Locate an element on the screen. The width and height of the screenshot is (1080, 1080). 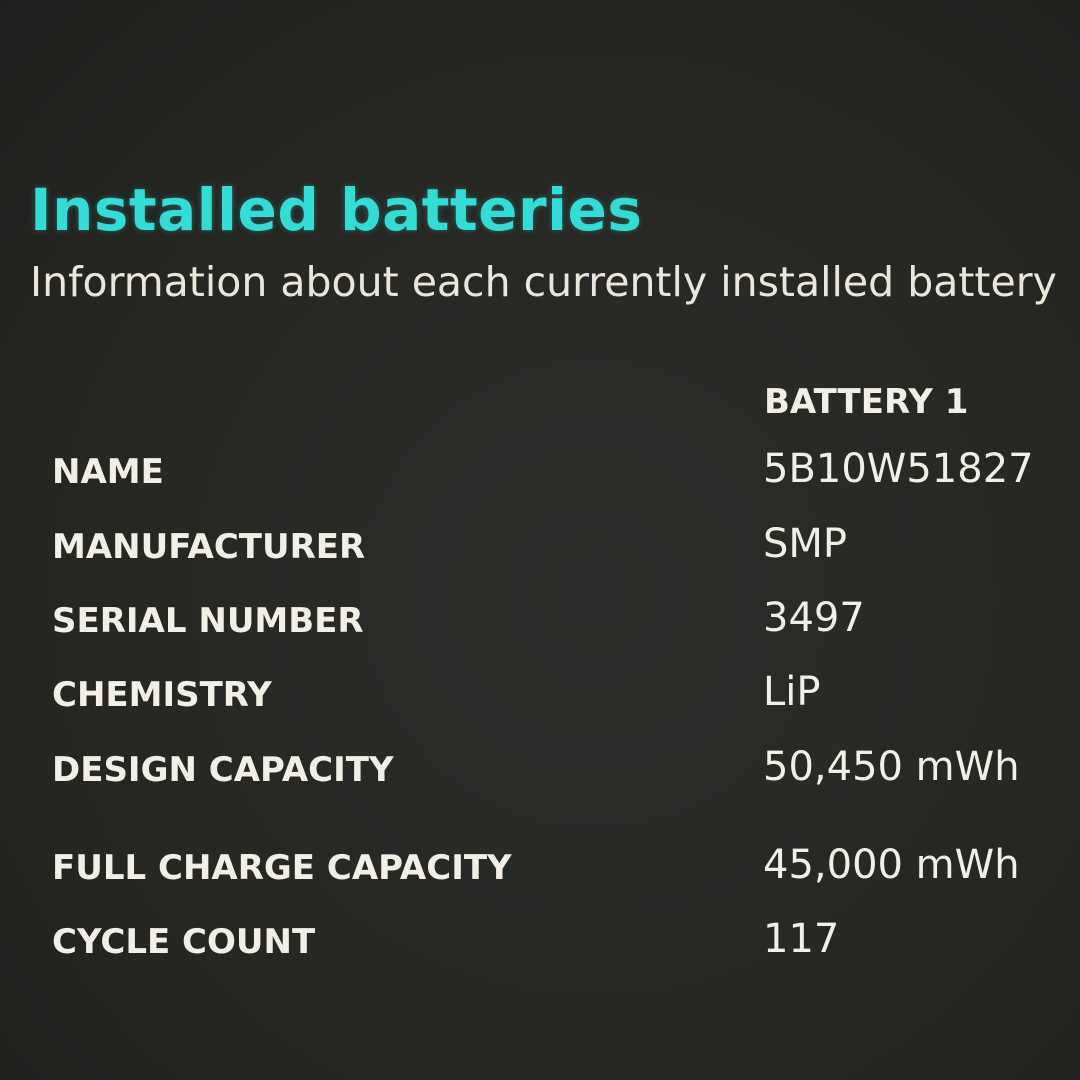
row-value: 117 is located at coordinates (801, 939).